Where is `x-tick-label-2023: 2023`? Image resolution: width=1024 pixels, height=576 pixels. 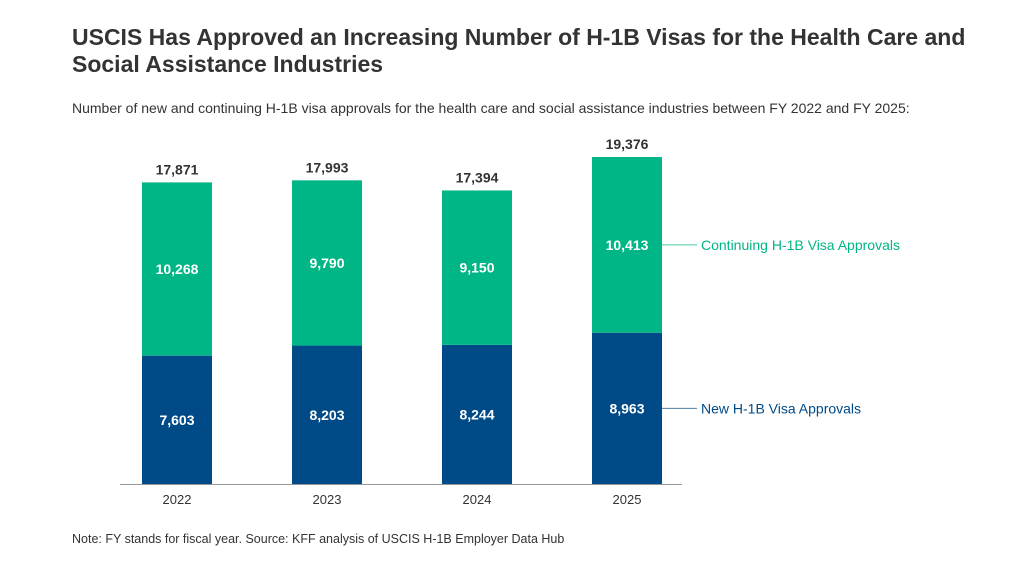 x-tick-label-2023: 2023 is located at coordinates (327, 499).